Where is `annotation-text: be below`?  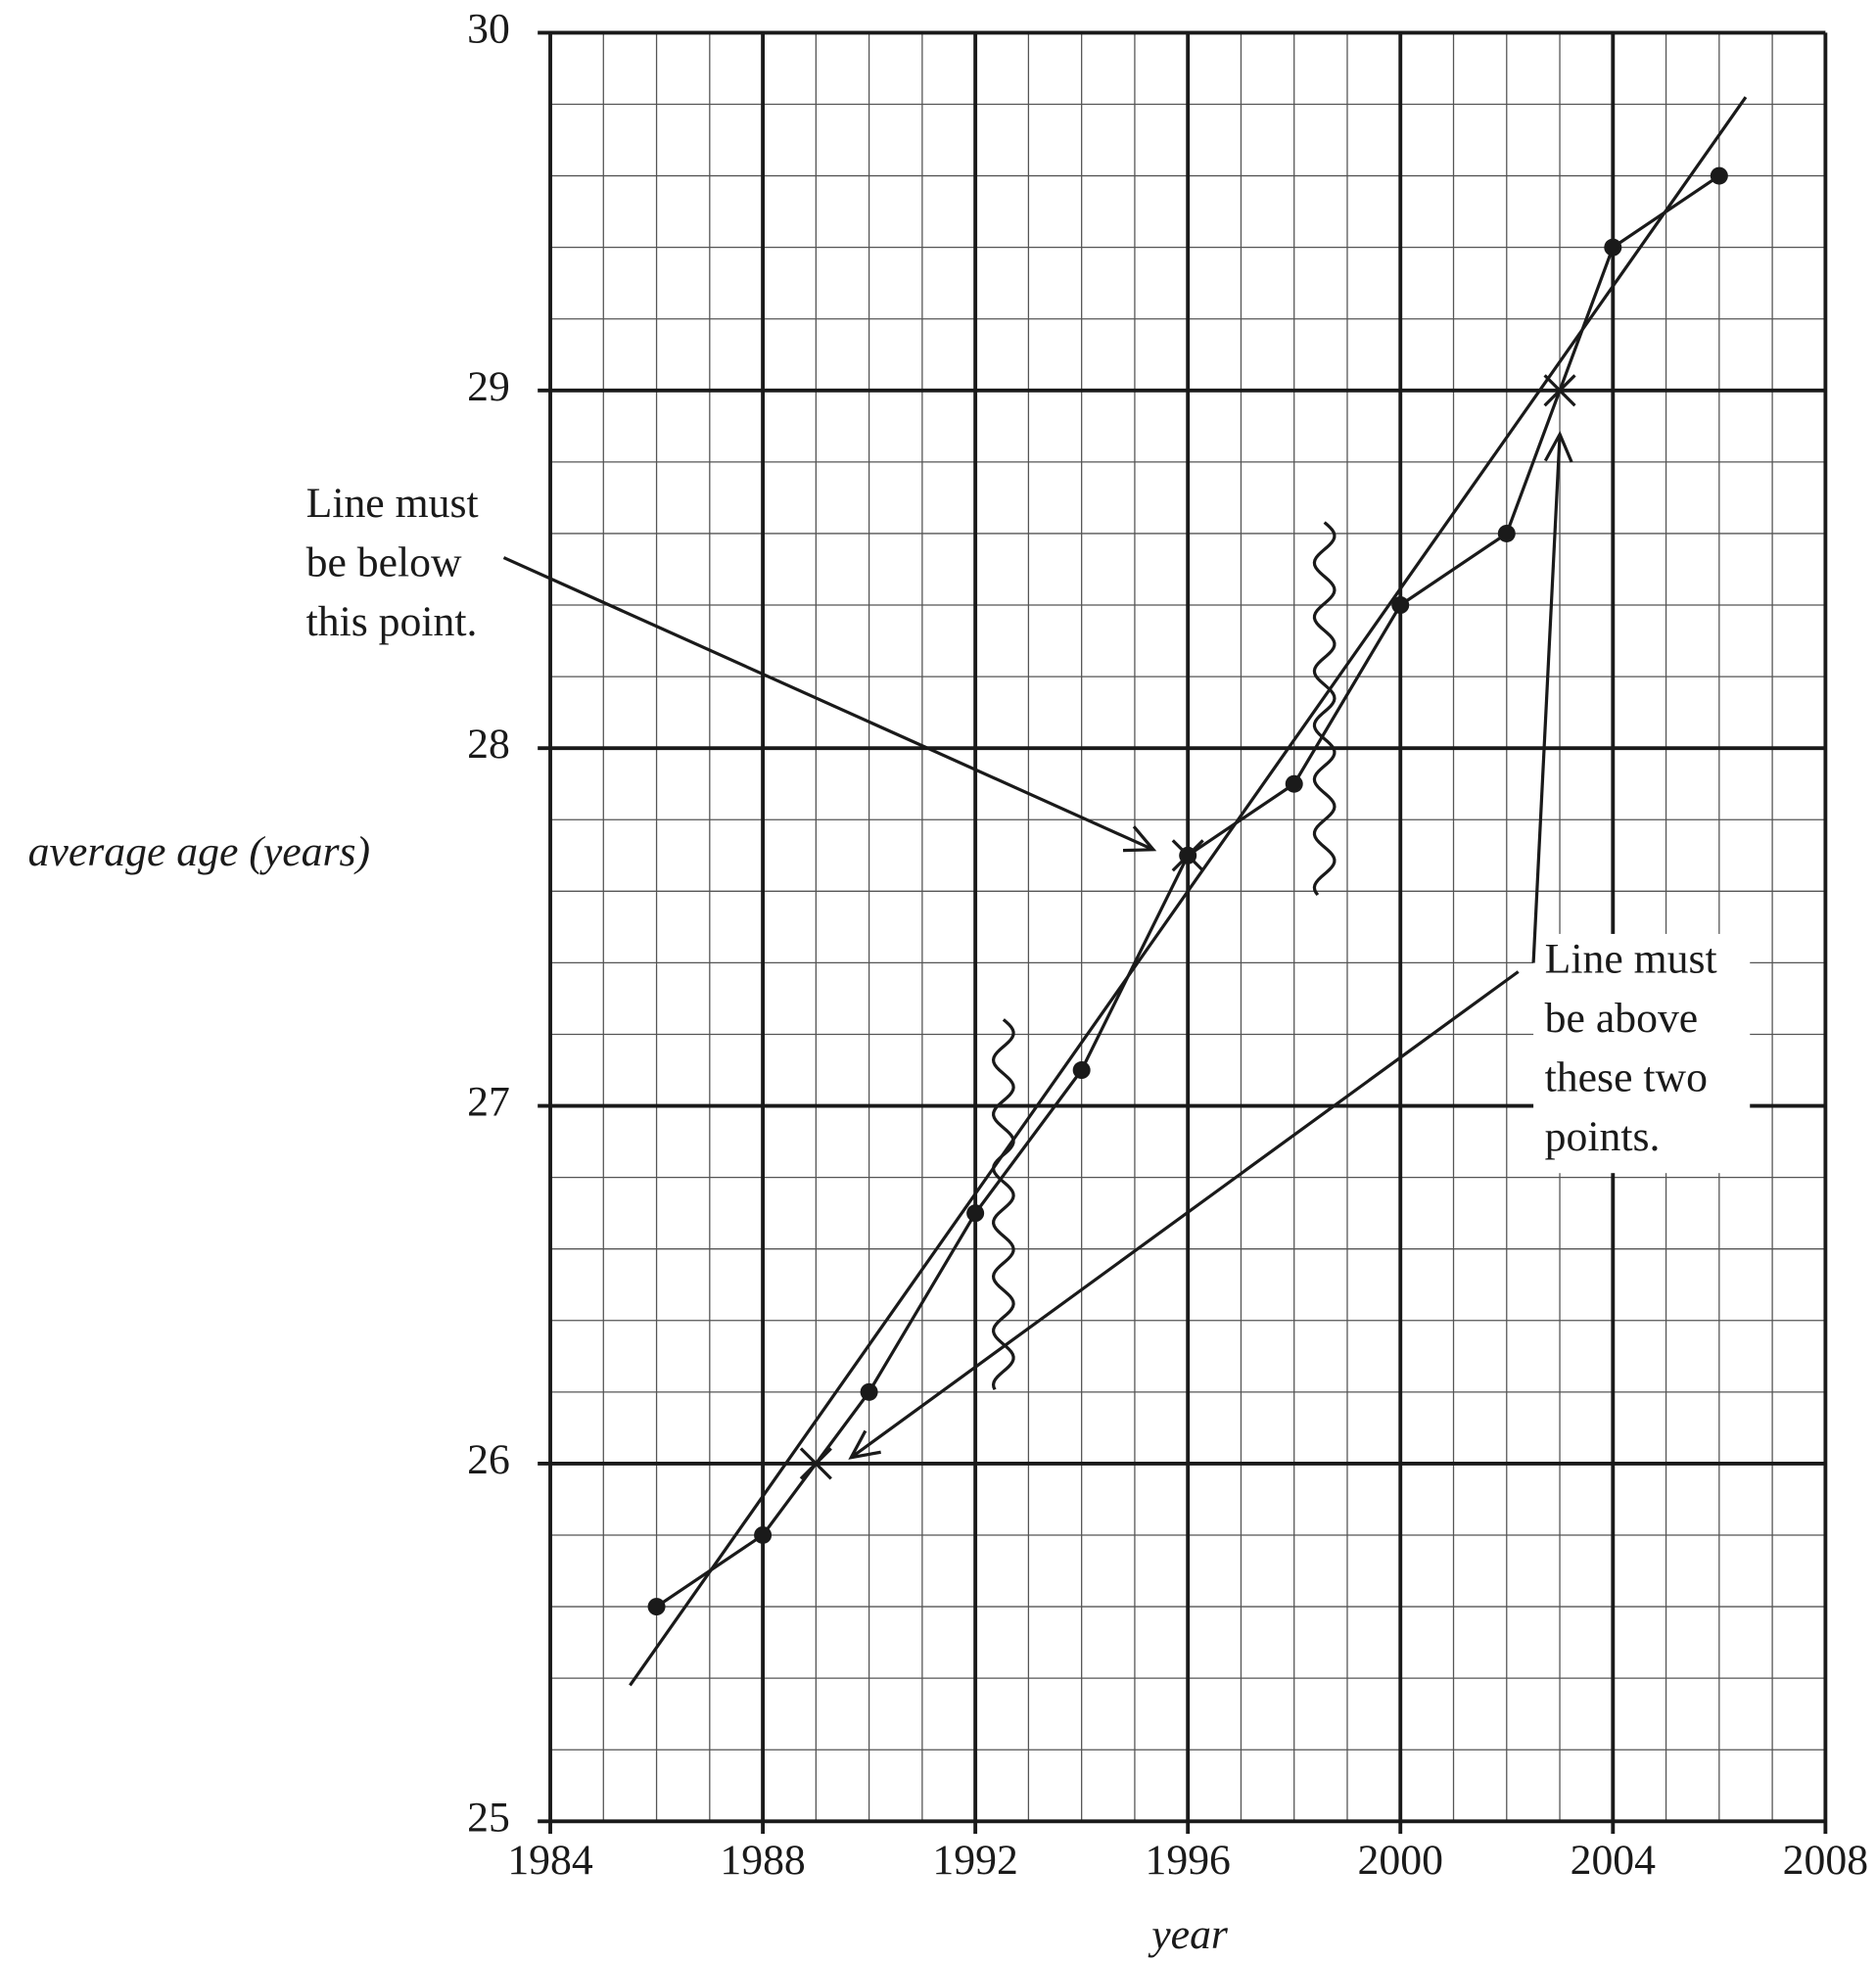 annotation-text: be below is located at coordinates (384, 562).